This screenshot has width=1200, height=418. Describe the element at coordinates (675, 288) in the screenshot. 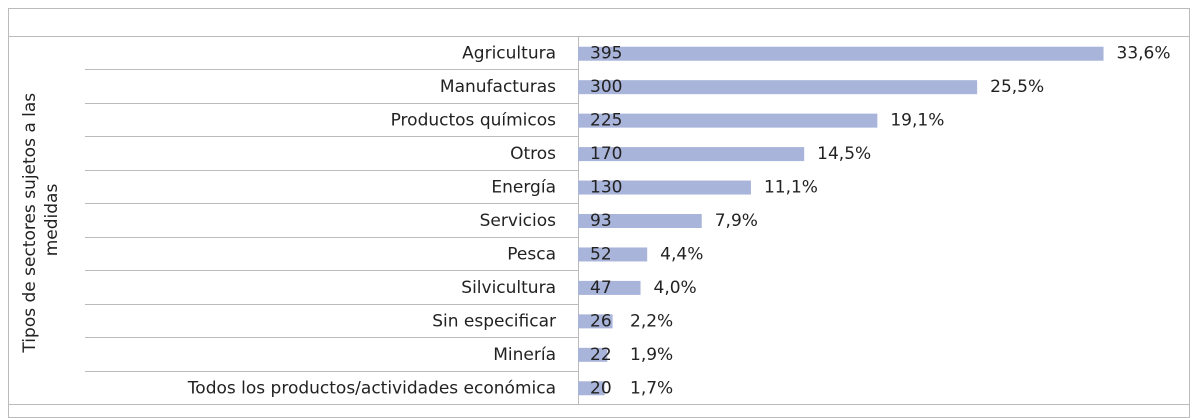

I see `percent-label: 4,0%` at that location.